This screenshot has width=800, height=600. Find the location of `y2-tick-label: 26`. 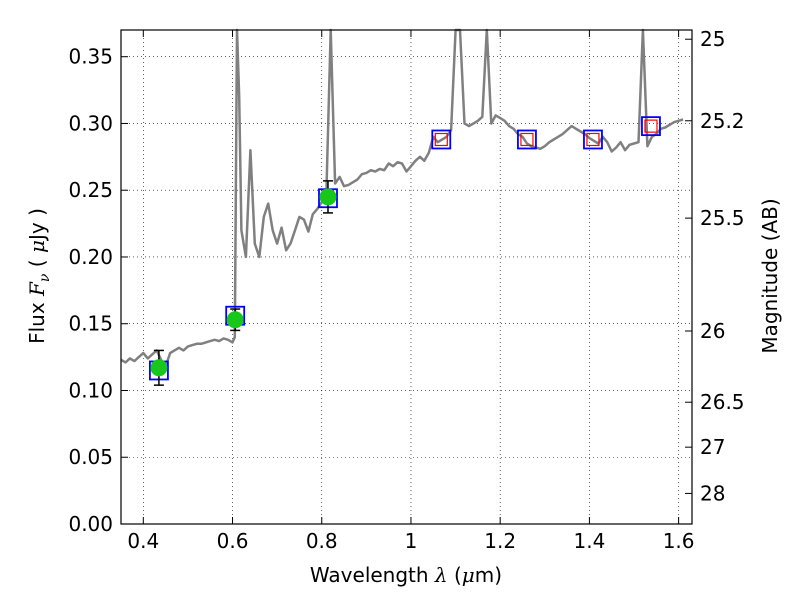

y2-tick-label: 26 is located at coordinates (712, 331).